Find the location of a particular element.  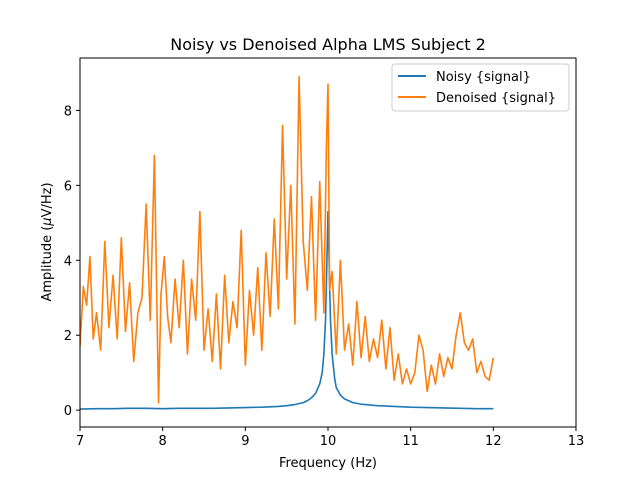

x-tick-label: 8 is located at coordinates (163, 441).